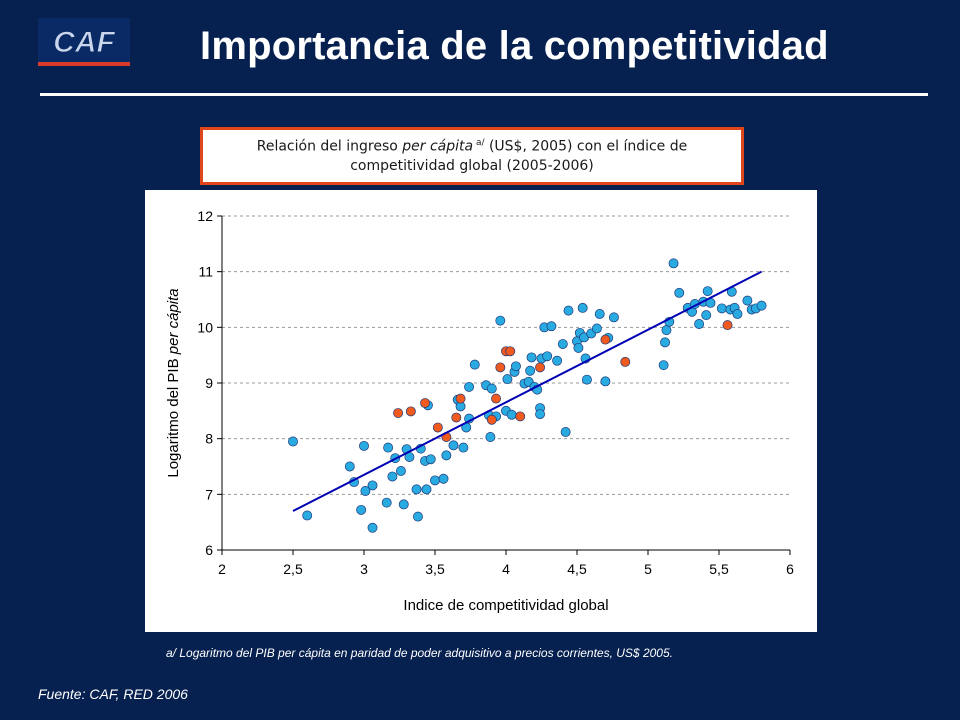  I want to click on title-divider, so click(484, 94).